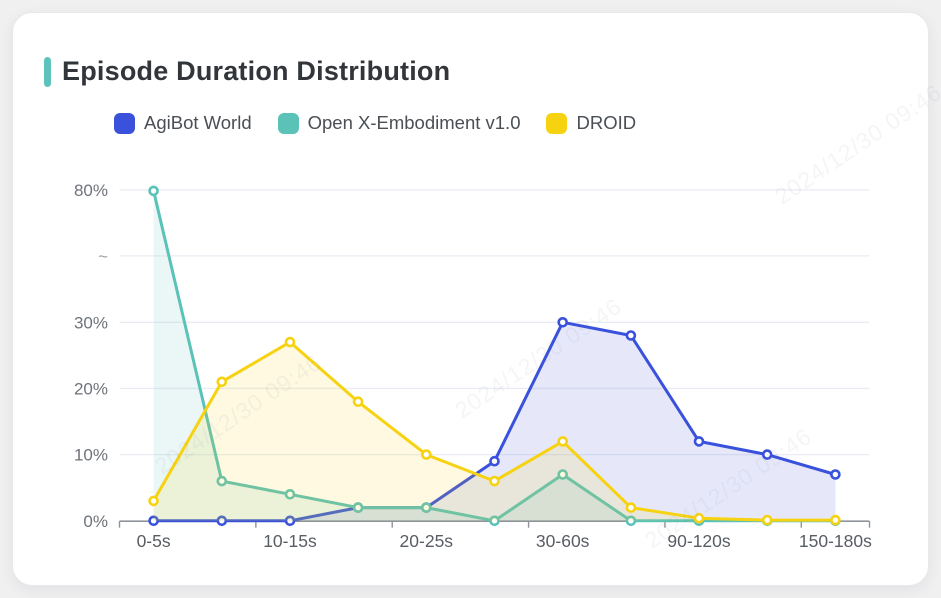  What do you see at coordinates (288, 123) in the screenshot?
I see `legend-swatch-open-x-embodiment` at bounding box center [288, 123].